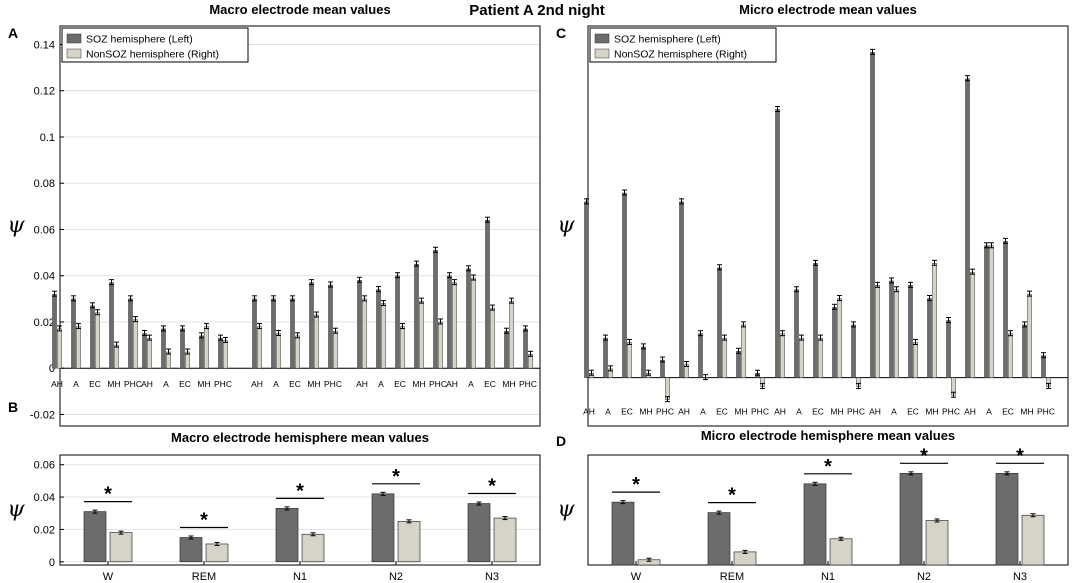 The width and height of the screenshot is (1074, 583). Describe the element at coordinates (299, 9) in the screenshot. I see `chart-title: Macro electrode mean values` at that location.